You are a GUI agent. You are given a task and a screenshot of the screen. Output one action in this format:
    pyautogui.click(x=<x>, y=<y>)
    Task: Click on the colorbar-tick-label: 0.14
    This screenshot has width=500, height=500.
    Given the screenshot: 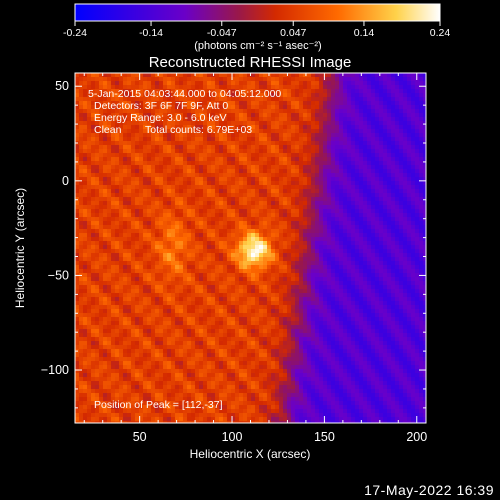 What is the action you would take?
    pyautogui.click(x=364, y=33)
    